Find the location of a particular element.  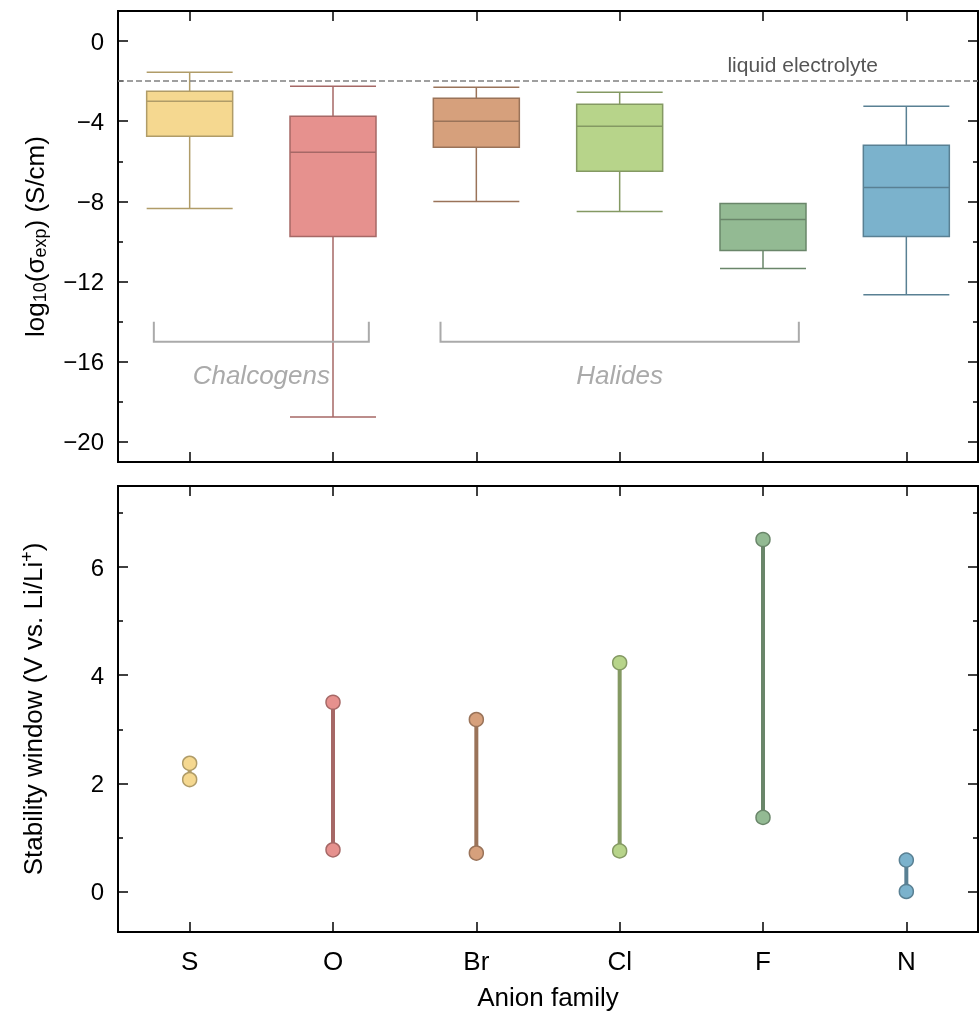

y-axis-title: Stability window (V vs. Li/Li+) is located at coordinates (32, 709).